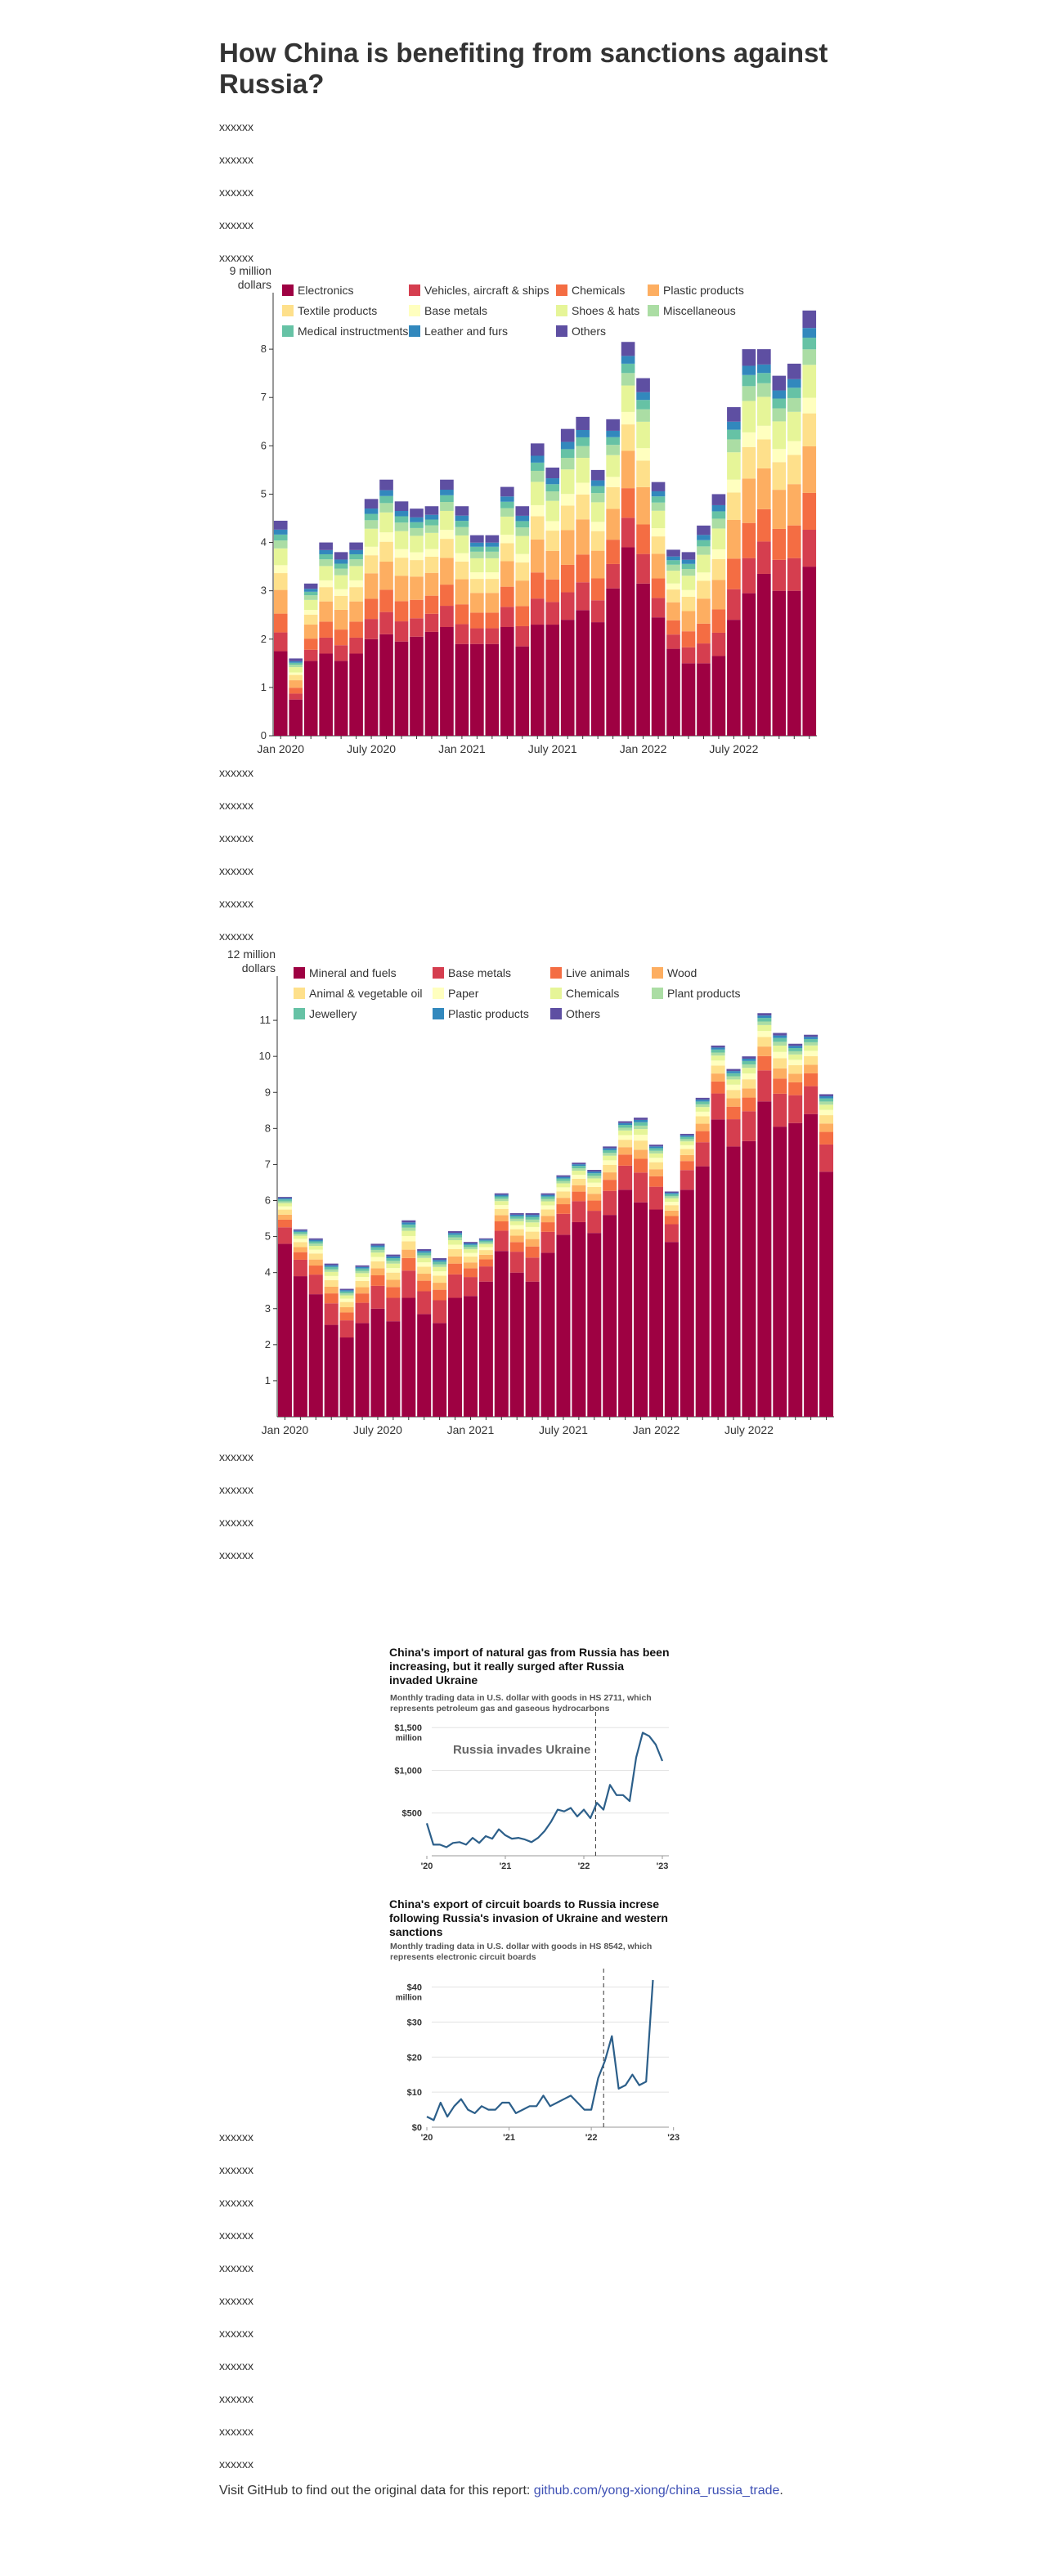 The height and width of the screenshot is (2576, 1063). What do you see at coordinates (414, 2093) in the screenshot?
I see `y-tick-label: $10` at bounding box center [414, 2093].